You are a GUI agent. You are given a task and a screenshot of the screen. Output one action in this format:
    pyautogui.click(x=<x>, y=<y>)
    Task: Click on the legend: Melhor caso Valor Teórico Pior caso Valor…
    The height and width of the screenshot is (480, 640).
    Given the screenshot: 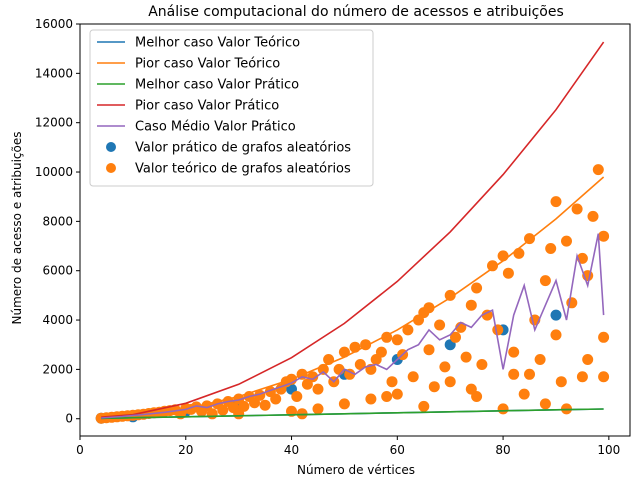 What is the action you would take?
    pyautogui.click(x=231, y=108)
    